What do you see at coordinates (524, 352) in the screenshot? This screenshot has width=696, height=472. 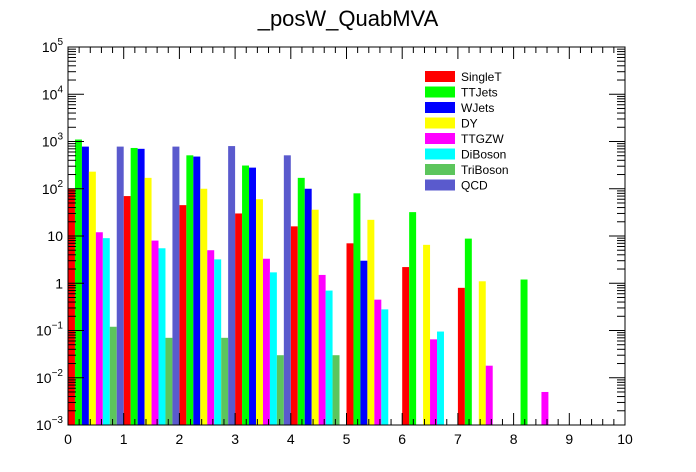 I see `bar-ttjets-bin8` at bounding box center [524, 352].